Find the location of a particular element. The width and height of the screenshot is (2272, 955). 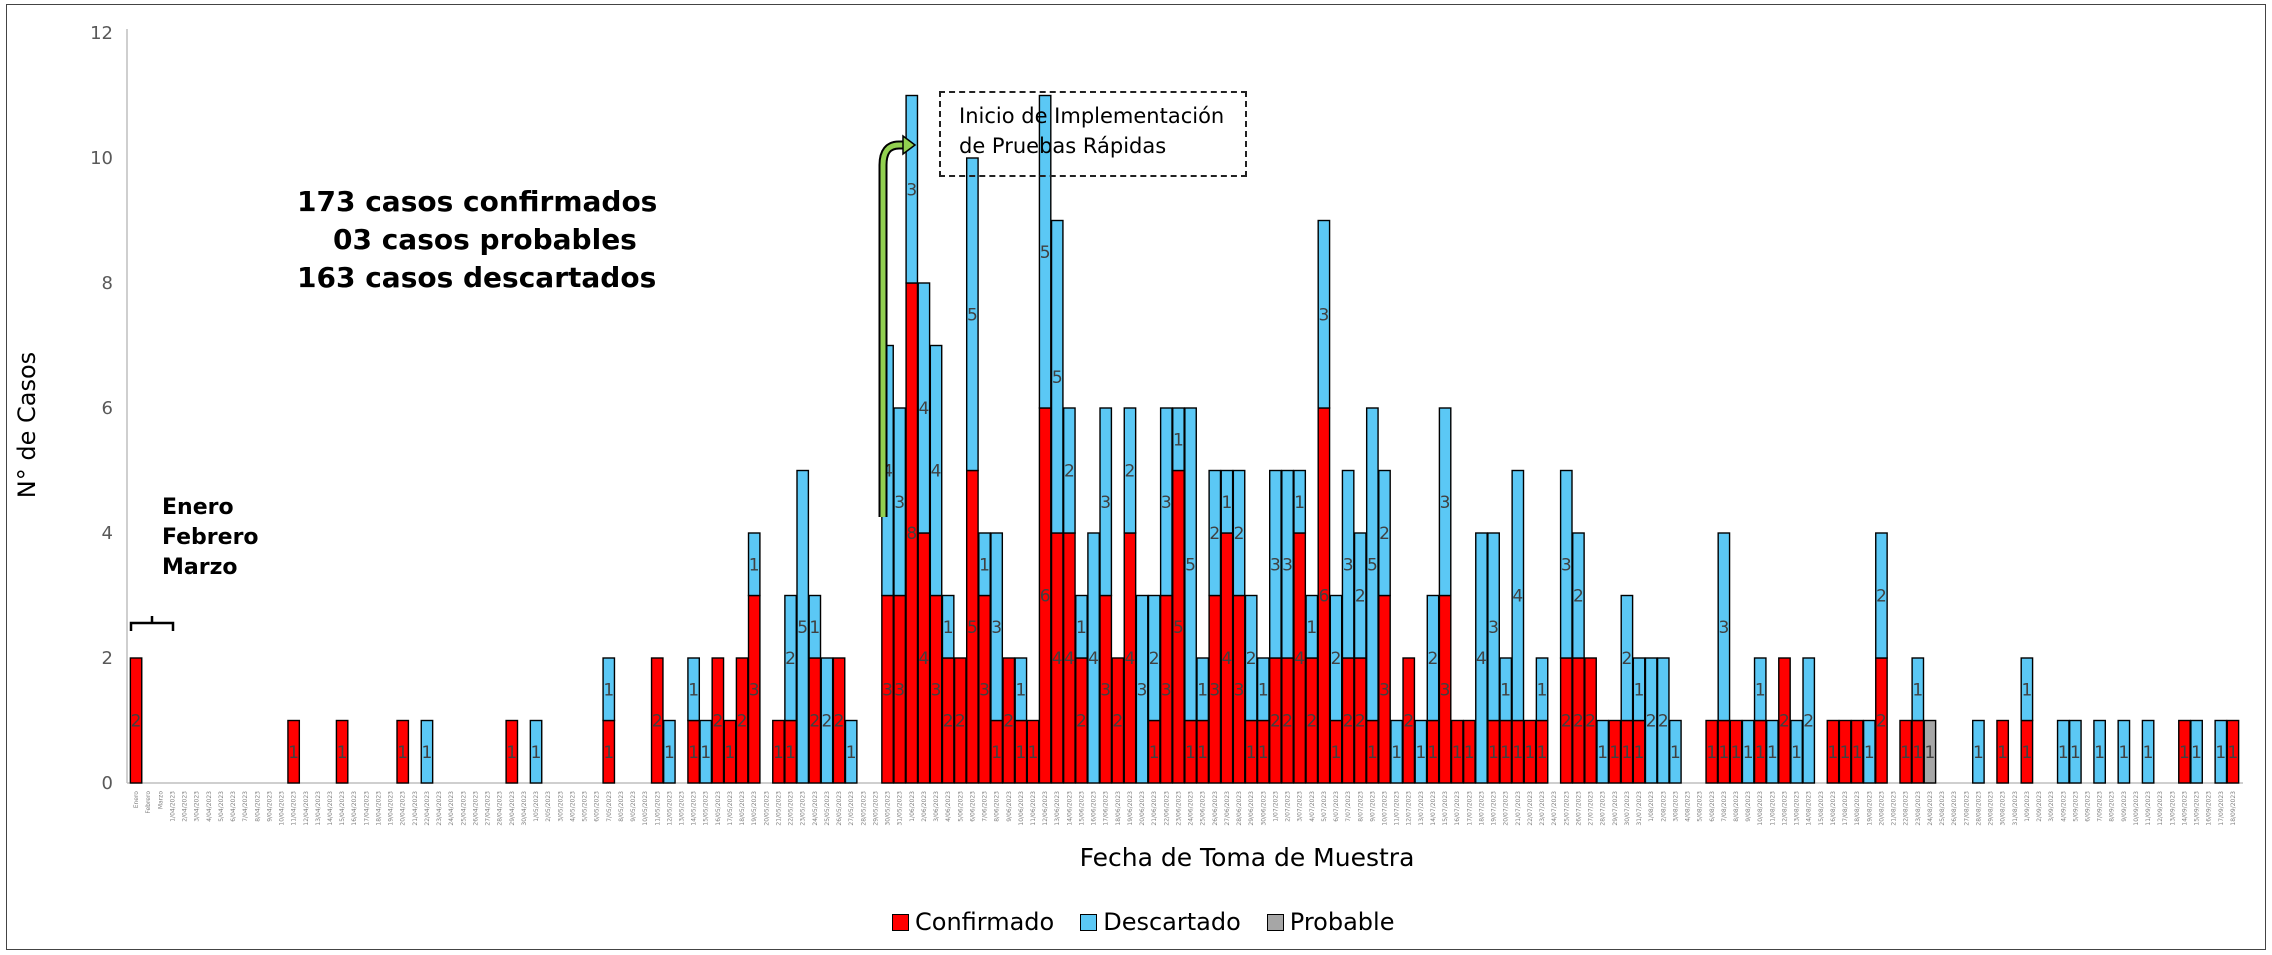

x-tick-label: 23/06/2023 is located at coordinates (1178, 808).